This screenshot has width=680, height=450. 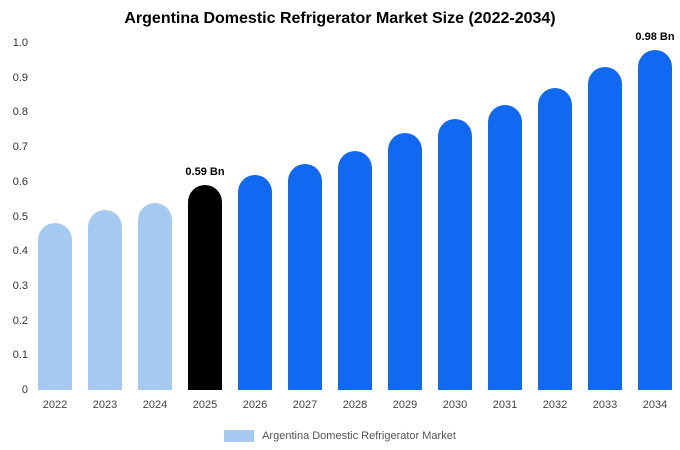 I want to click on bar-2027, so click(x=305, y=277).